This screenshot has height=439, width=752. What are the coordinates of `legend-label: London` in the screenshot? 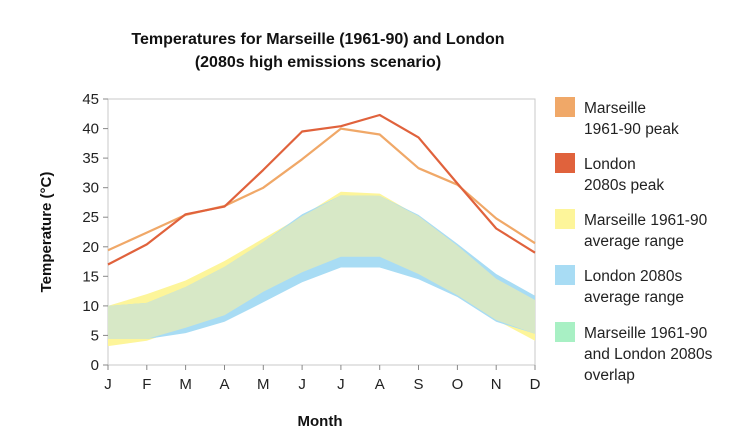 It's located at (610, 164).